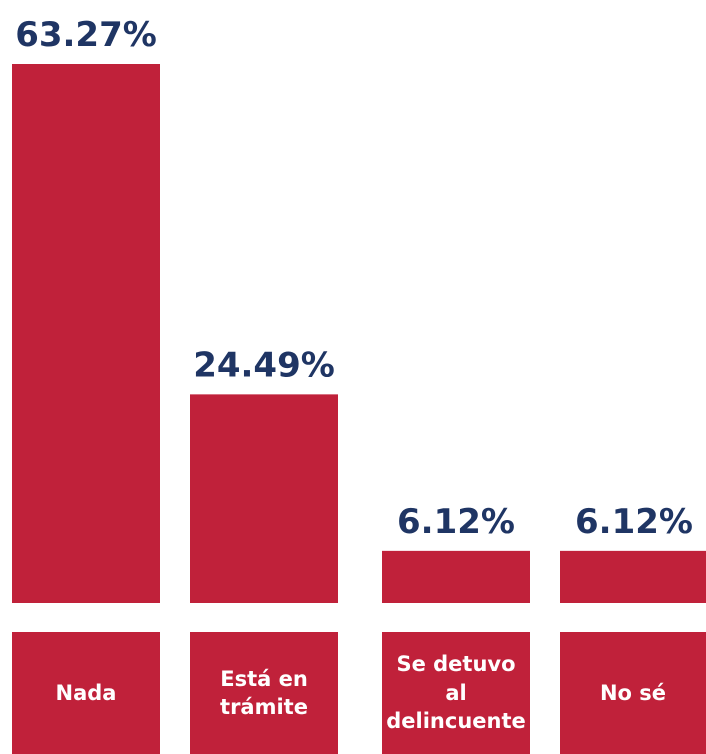  What do you see at coordinates (633, 693) in the screenshot?
I see `category-label: No sé` at bounding box center [633, 693].